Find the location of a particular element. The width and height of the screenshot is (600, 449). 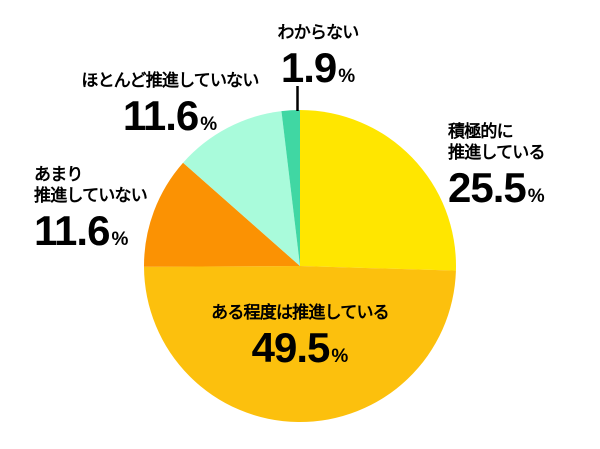

slice-label-sekkyokuteki-line1: 積極的に is located at coordinates (481, 131).